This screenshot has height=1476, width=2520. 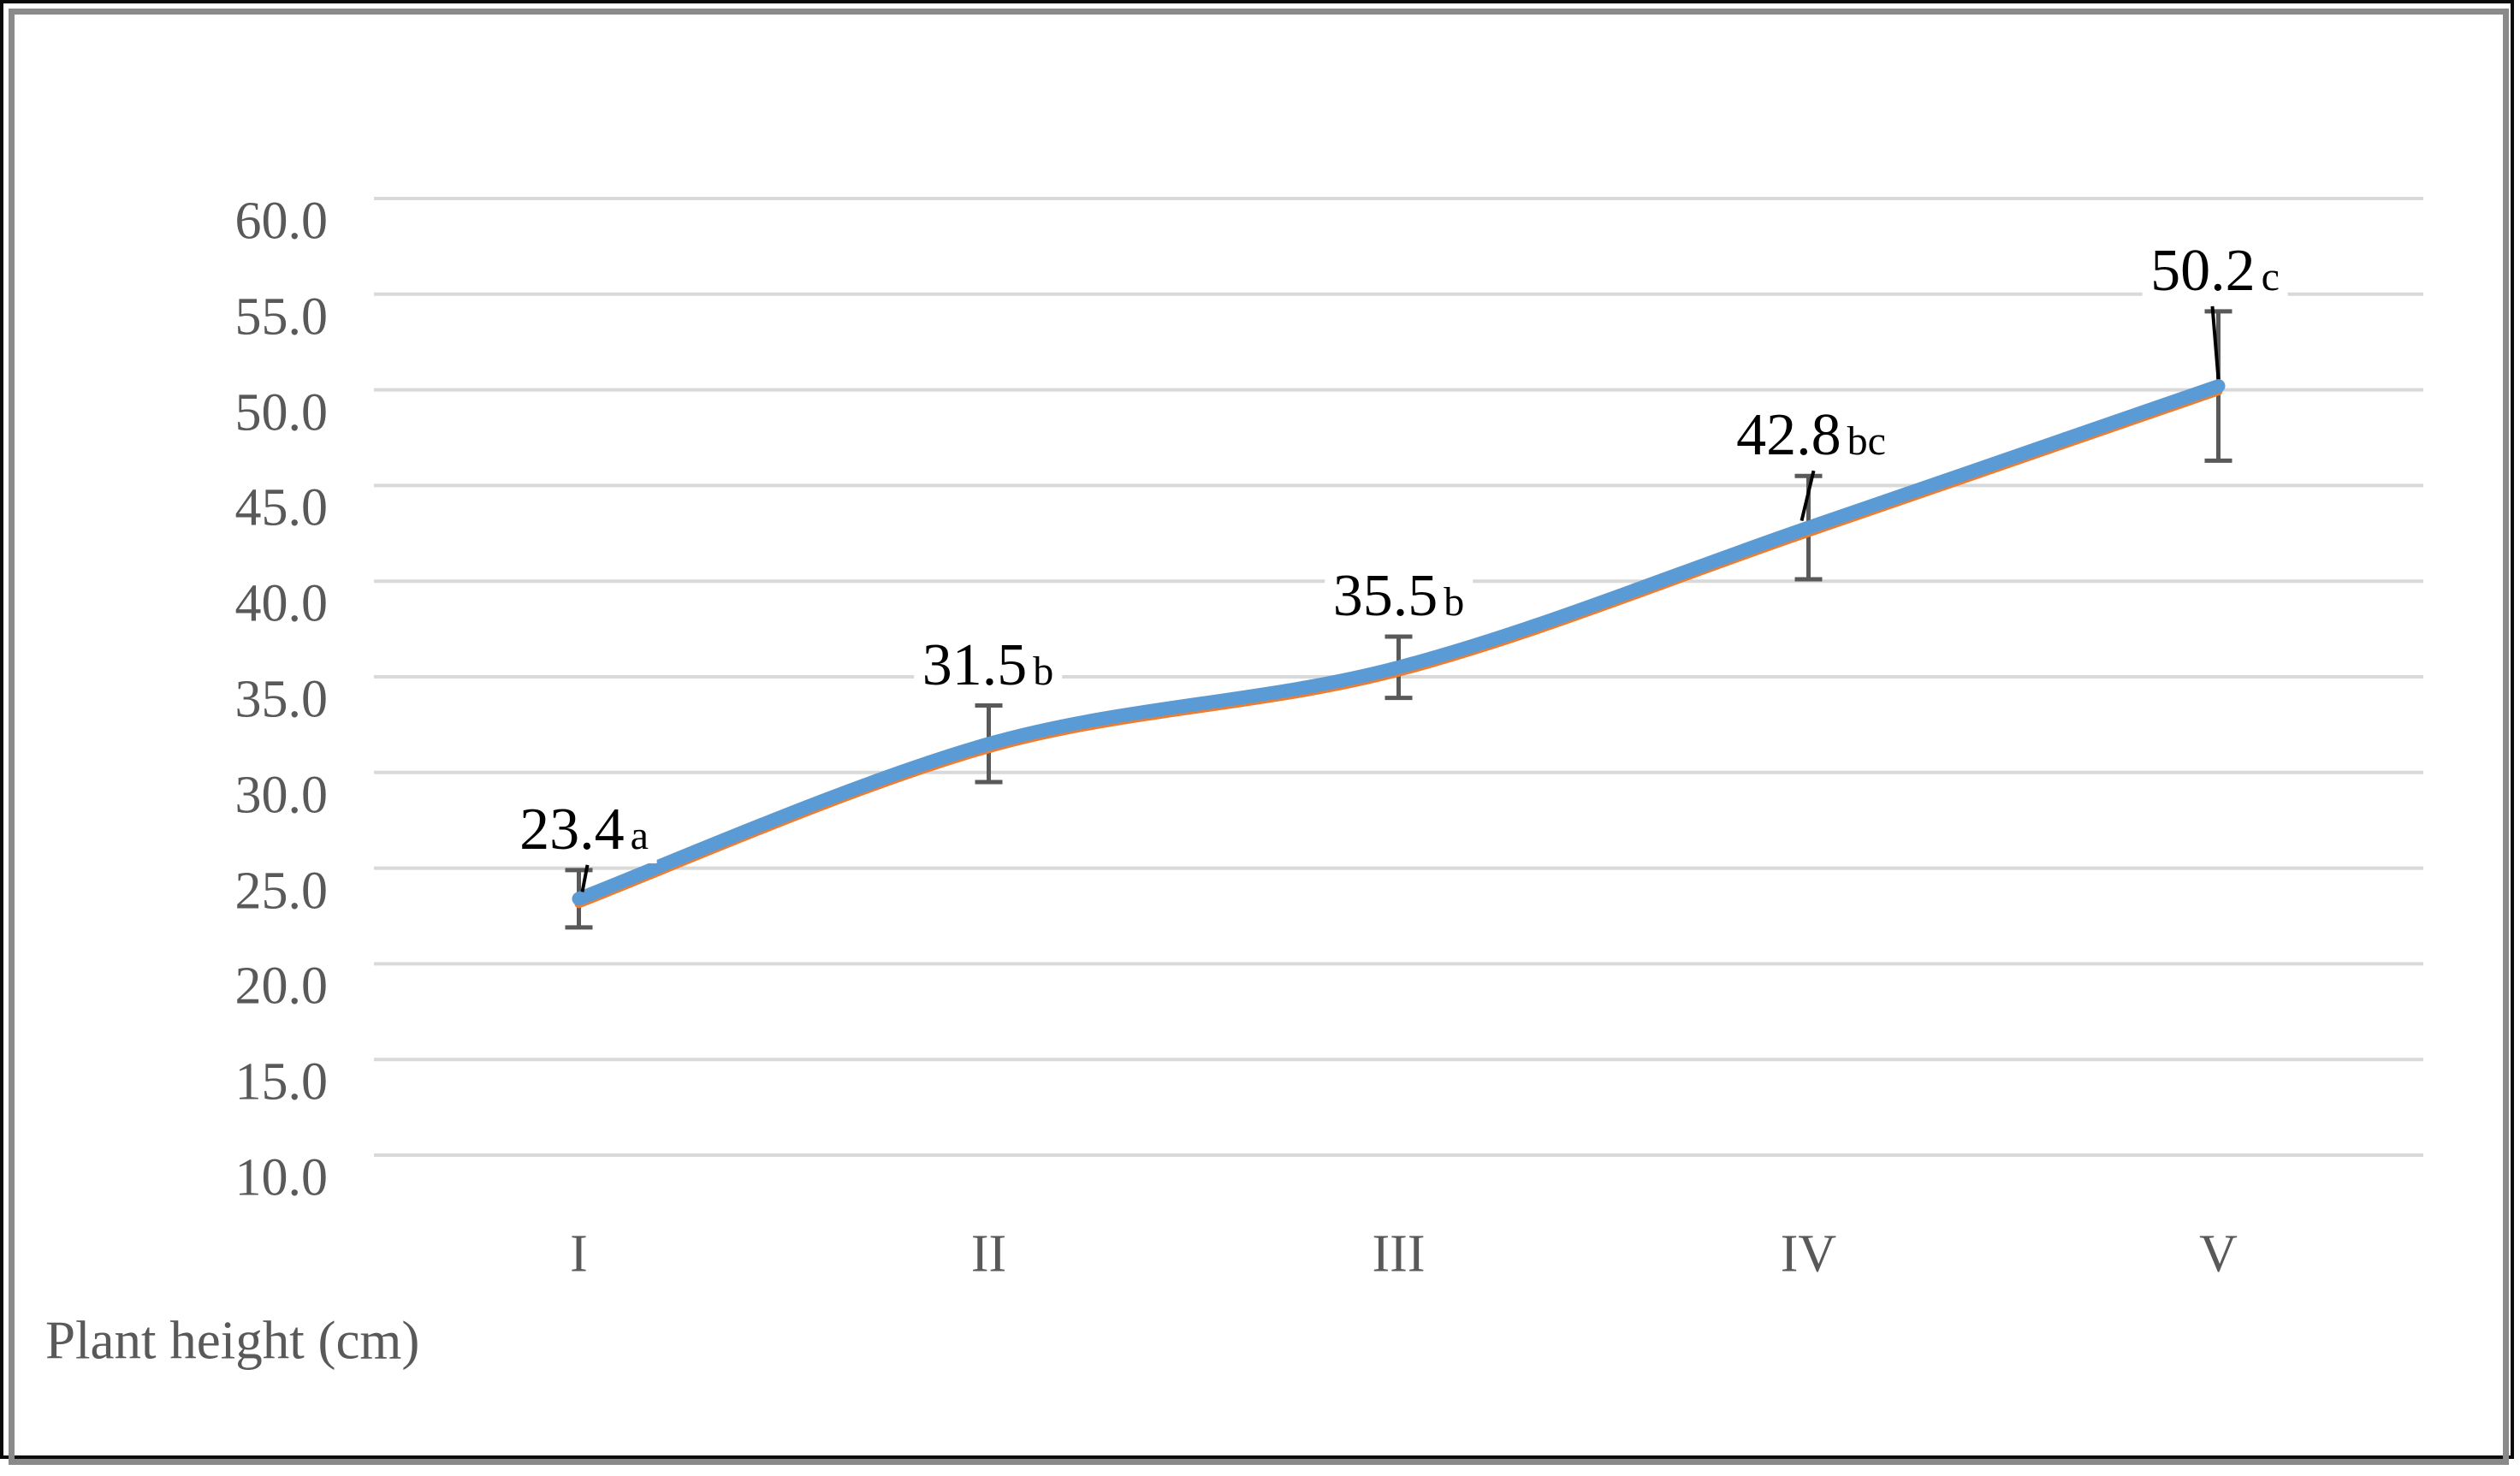 What do you see at coordinates (281, 1177) in the screenshot?
I see `y-axis-tick-label: 10.0` at bounding box center [281, 1177].